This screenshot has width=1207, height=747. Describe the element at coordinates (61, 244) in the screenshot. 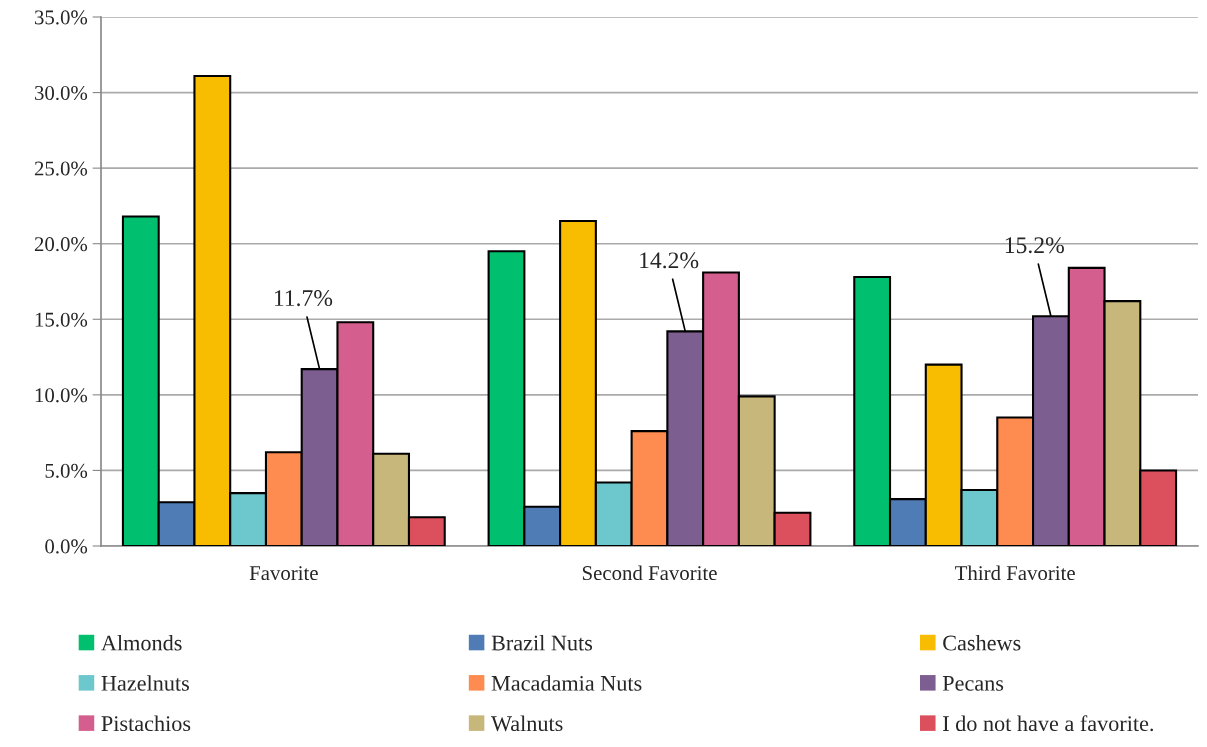

I see `y-tick-label: 20.0%` at that location.